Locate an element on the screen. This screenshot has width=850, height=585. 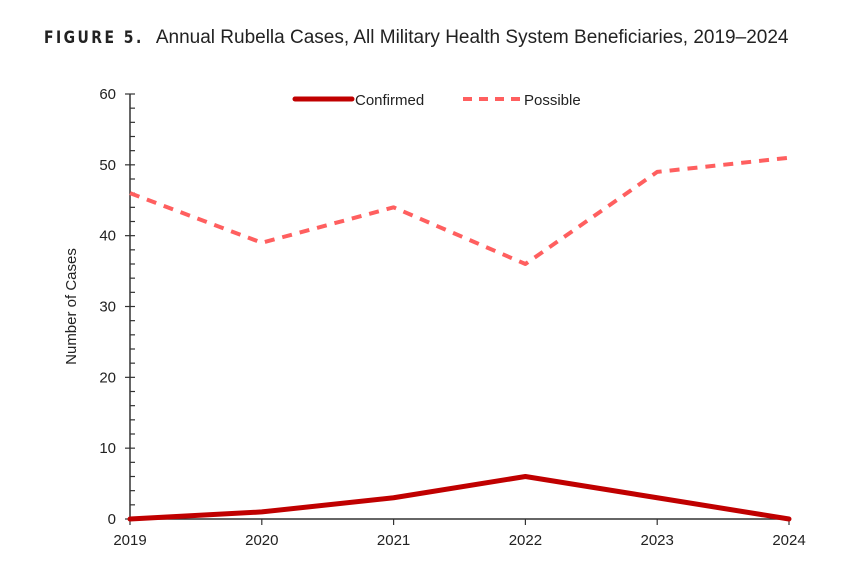
x-tick-label: 2024 is located at coordinates (788, 540).